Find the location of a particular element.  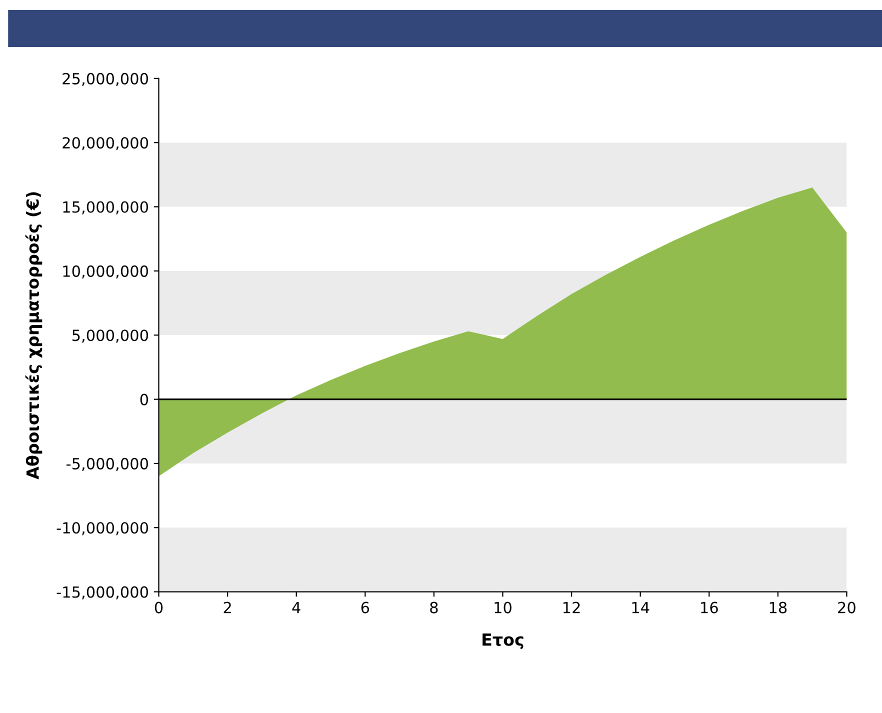

y-tick-label: -15,000,000 is located at coordinates (102, 593).